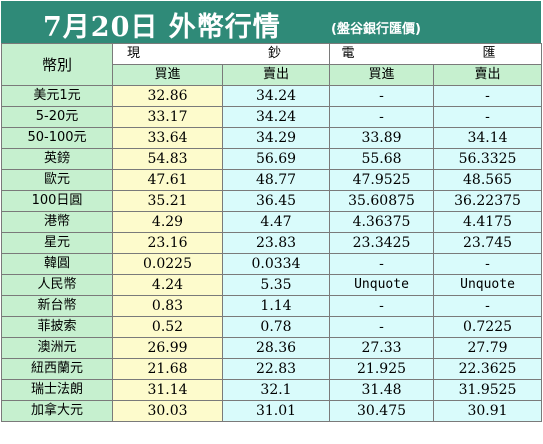  Describe the element at coordinates (382, 285) in the screenshot. I see `tt-buy-cell: Unquote` at that location.